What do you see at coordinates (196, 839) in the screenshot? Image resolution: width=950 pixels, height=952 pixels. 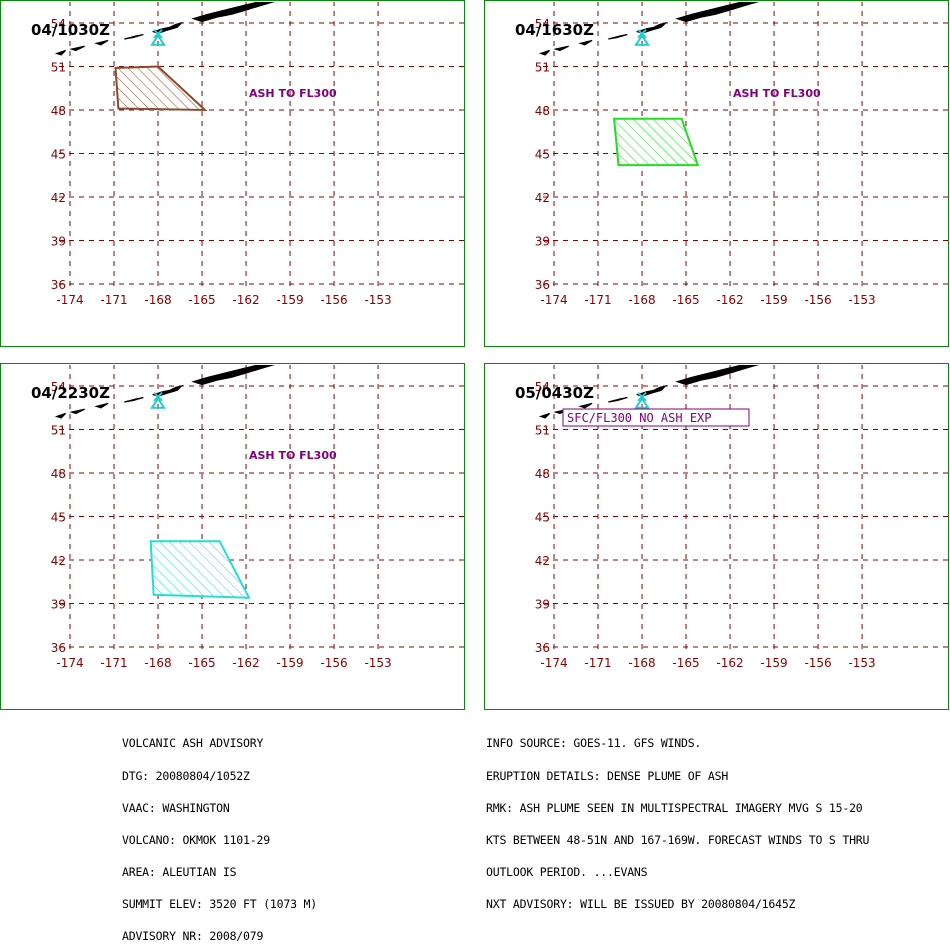 I see `advisory-line: VOLCANO: OKMOK 1101-29` at bounding box center [196, 839].